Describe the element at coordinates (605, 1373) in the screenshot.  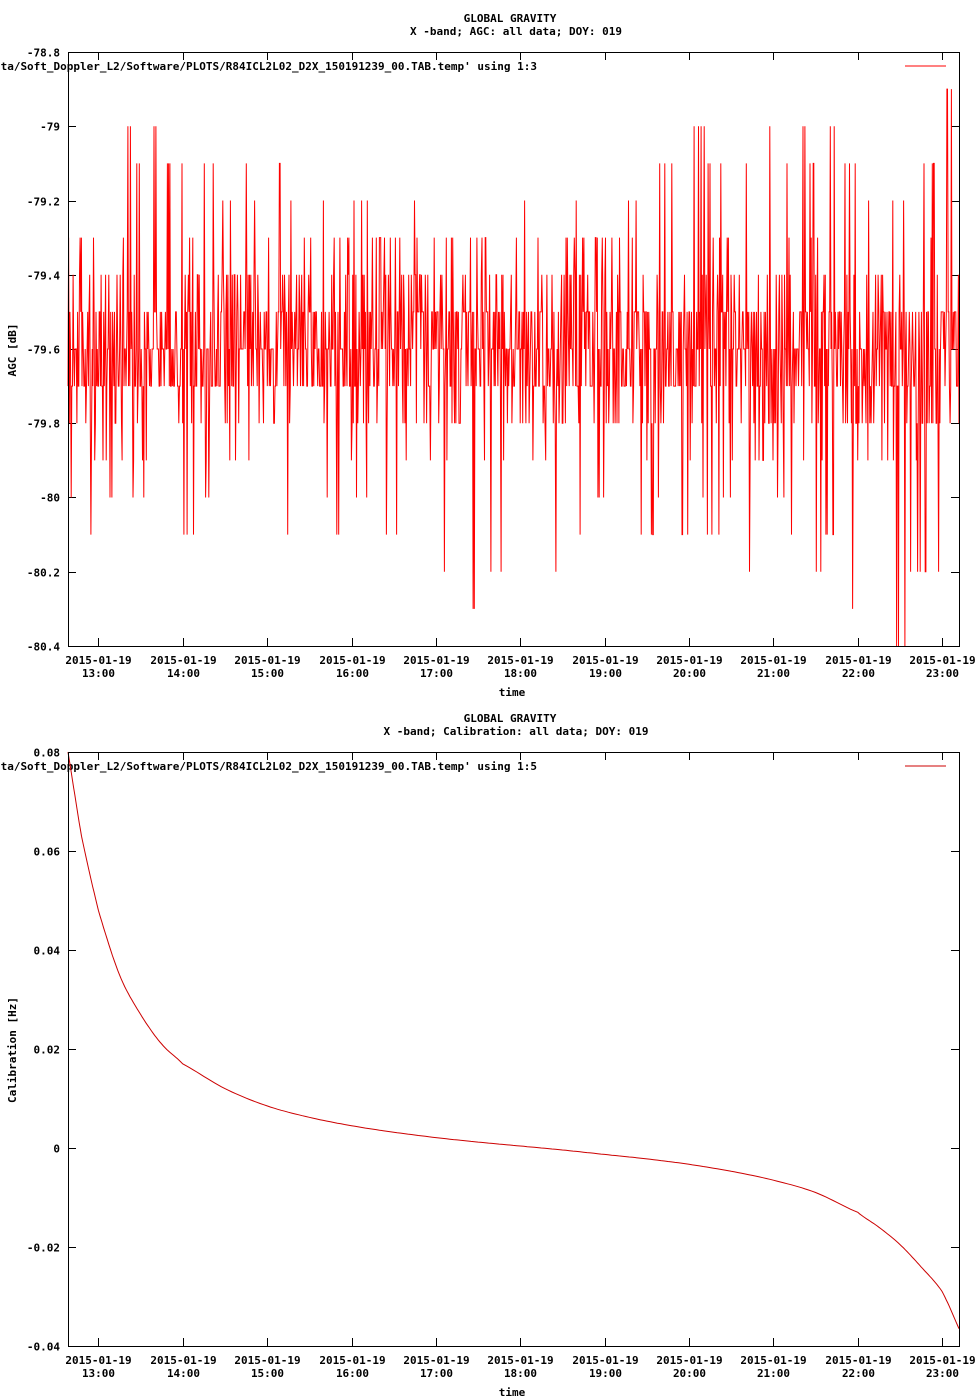
I see `calibration-x-tick-time: 19:00` at that location.